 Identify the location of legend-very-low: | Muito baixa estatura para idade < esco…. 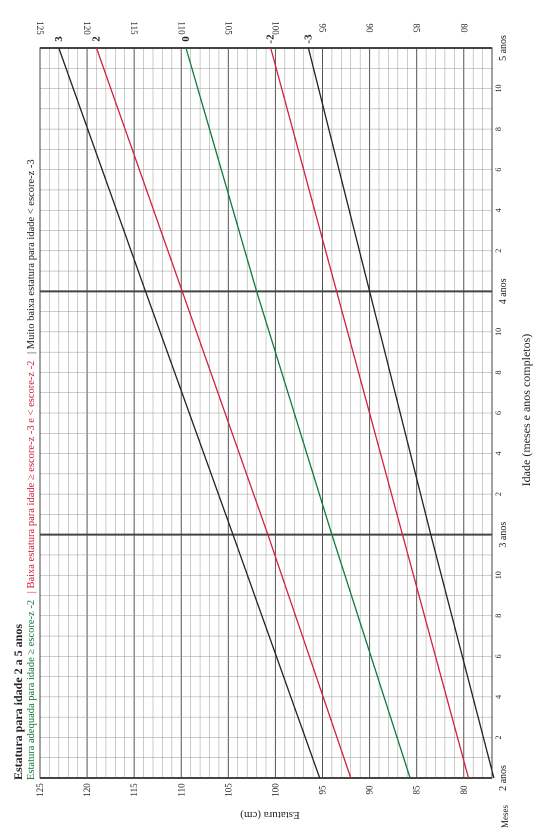
(31, 256).